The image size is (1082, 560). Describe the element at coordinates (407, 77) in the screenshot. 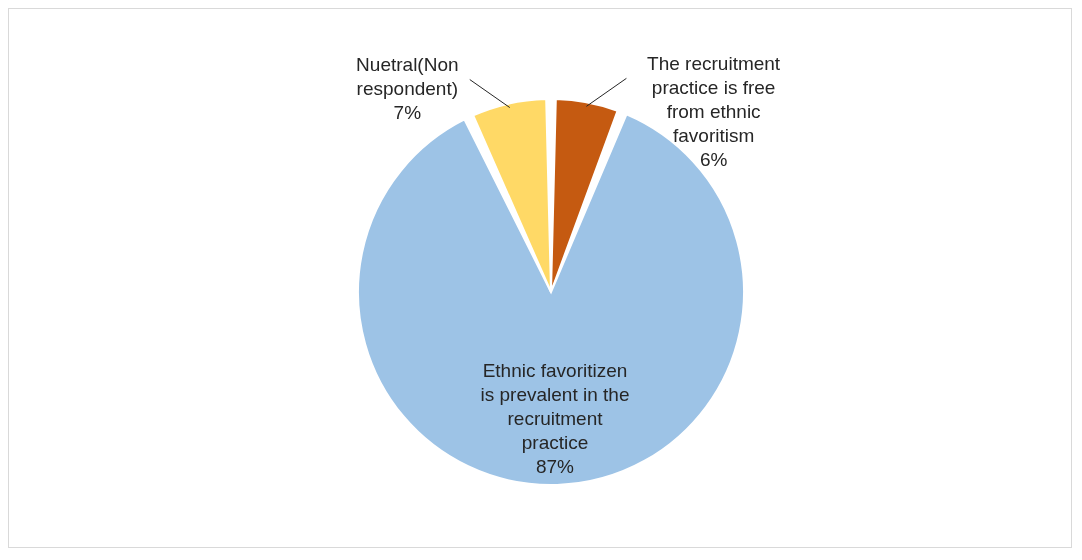

I see `slice-label: Nuetral(Non respondent)` at that location.